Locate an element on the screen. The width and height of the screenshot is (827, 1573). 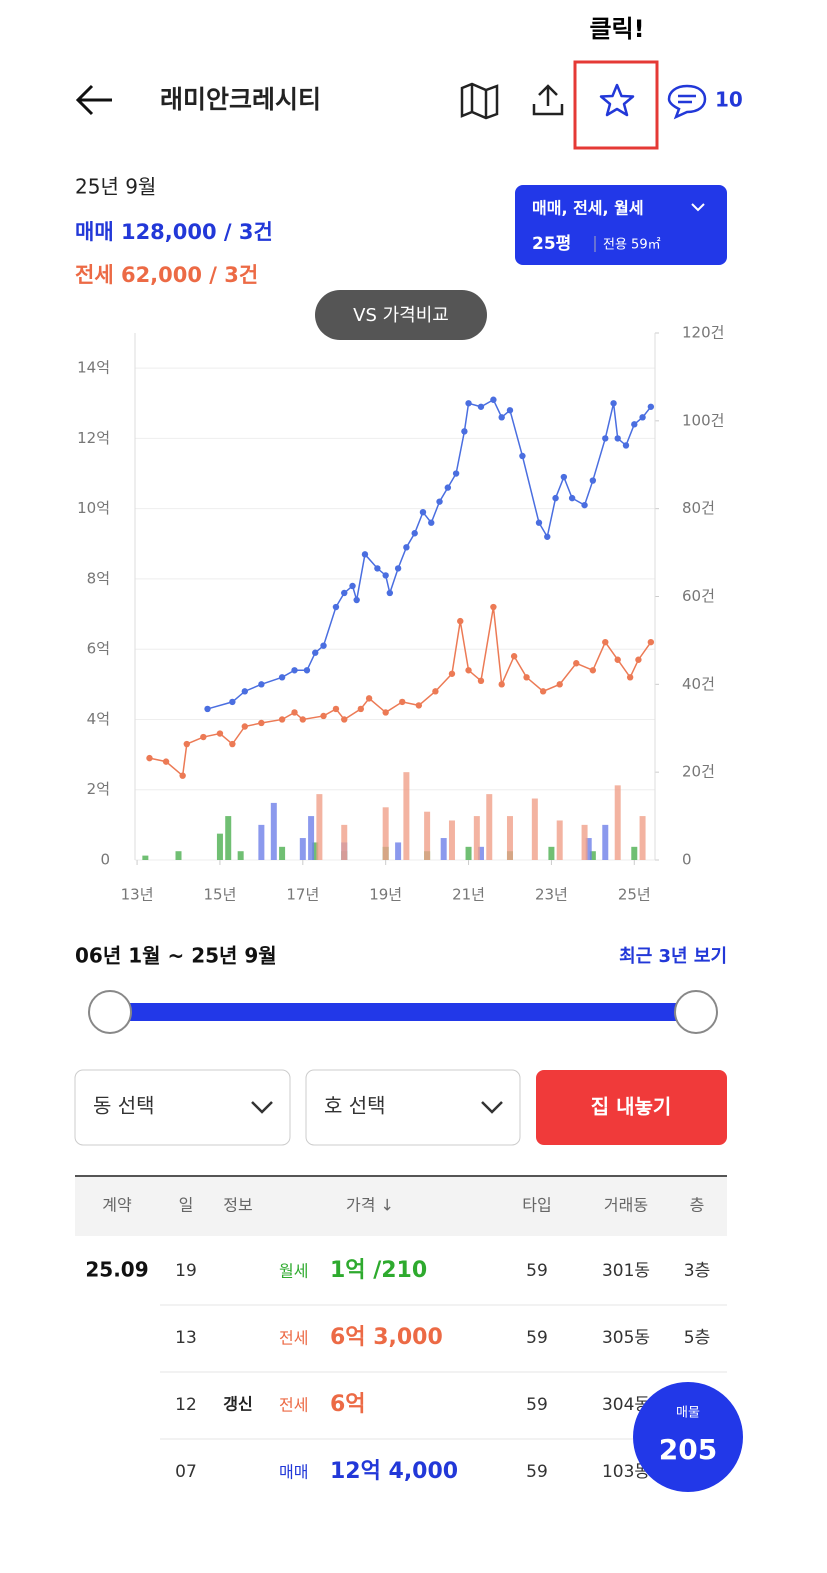
comment-count: 10 is located at coordinates (729, 100).